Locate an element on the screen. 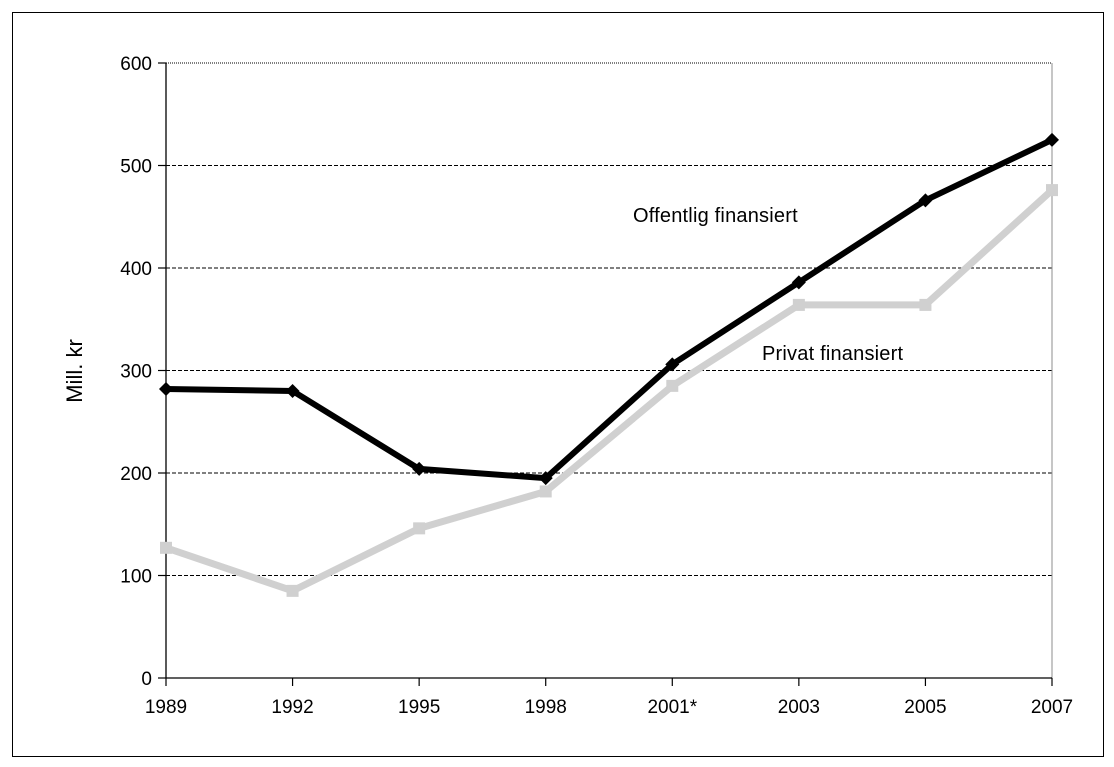 The width and height of the screenshot is (1114, 767). y-tick-label: 100 is located at coordinates (136, 577).